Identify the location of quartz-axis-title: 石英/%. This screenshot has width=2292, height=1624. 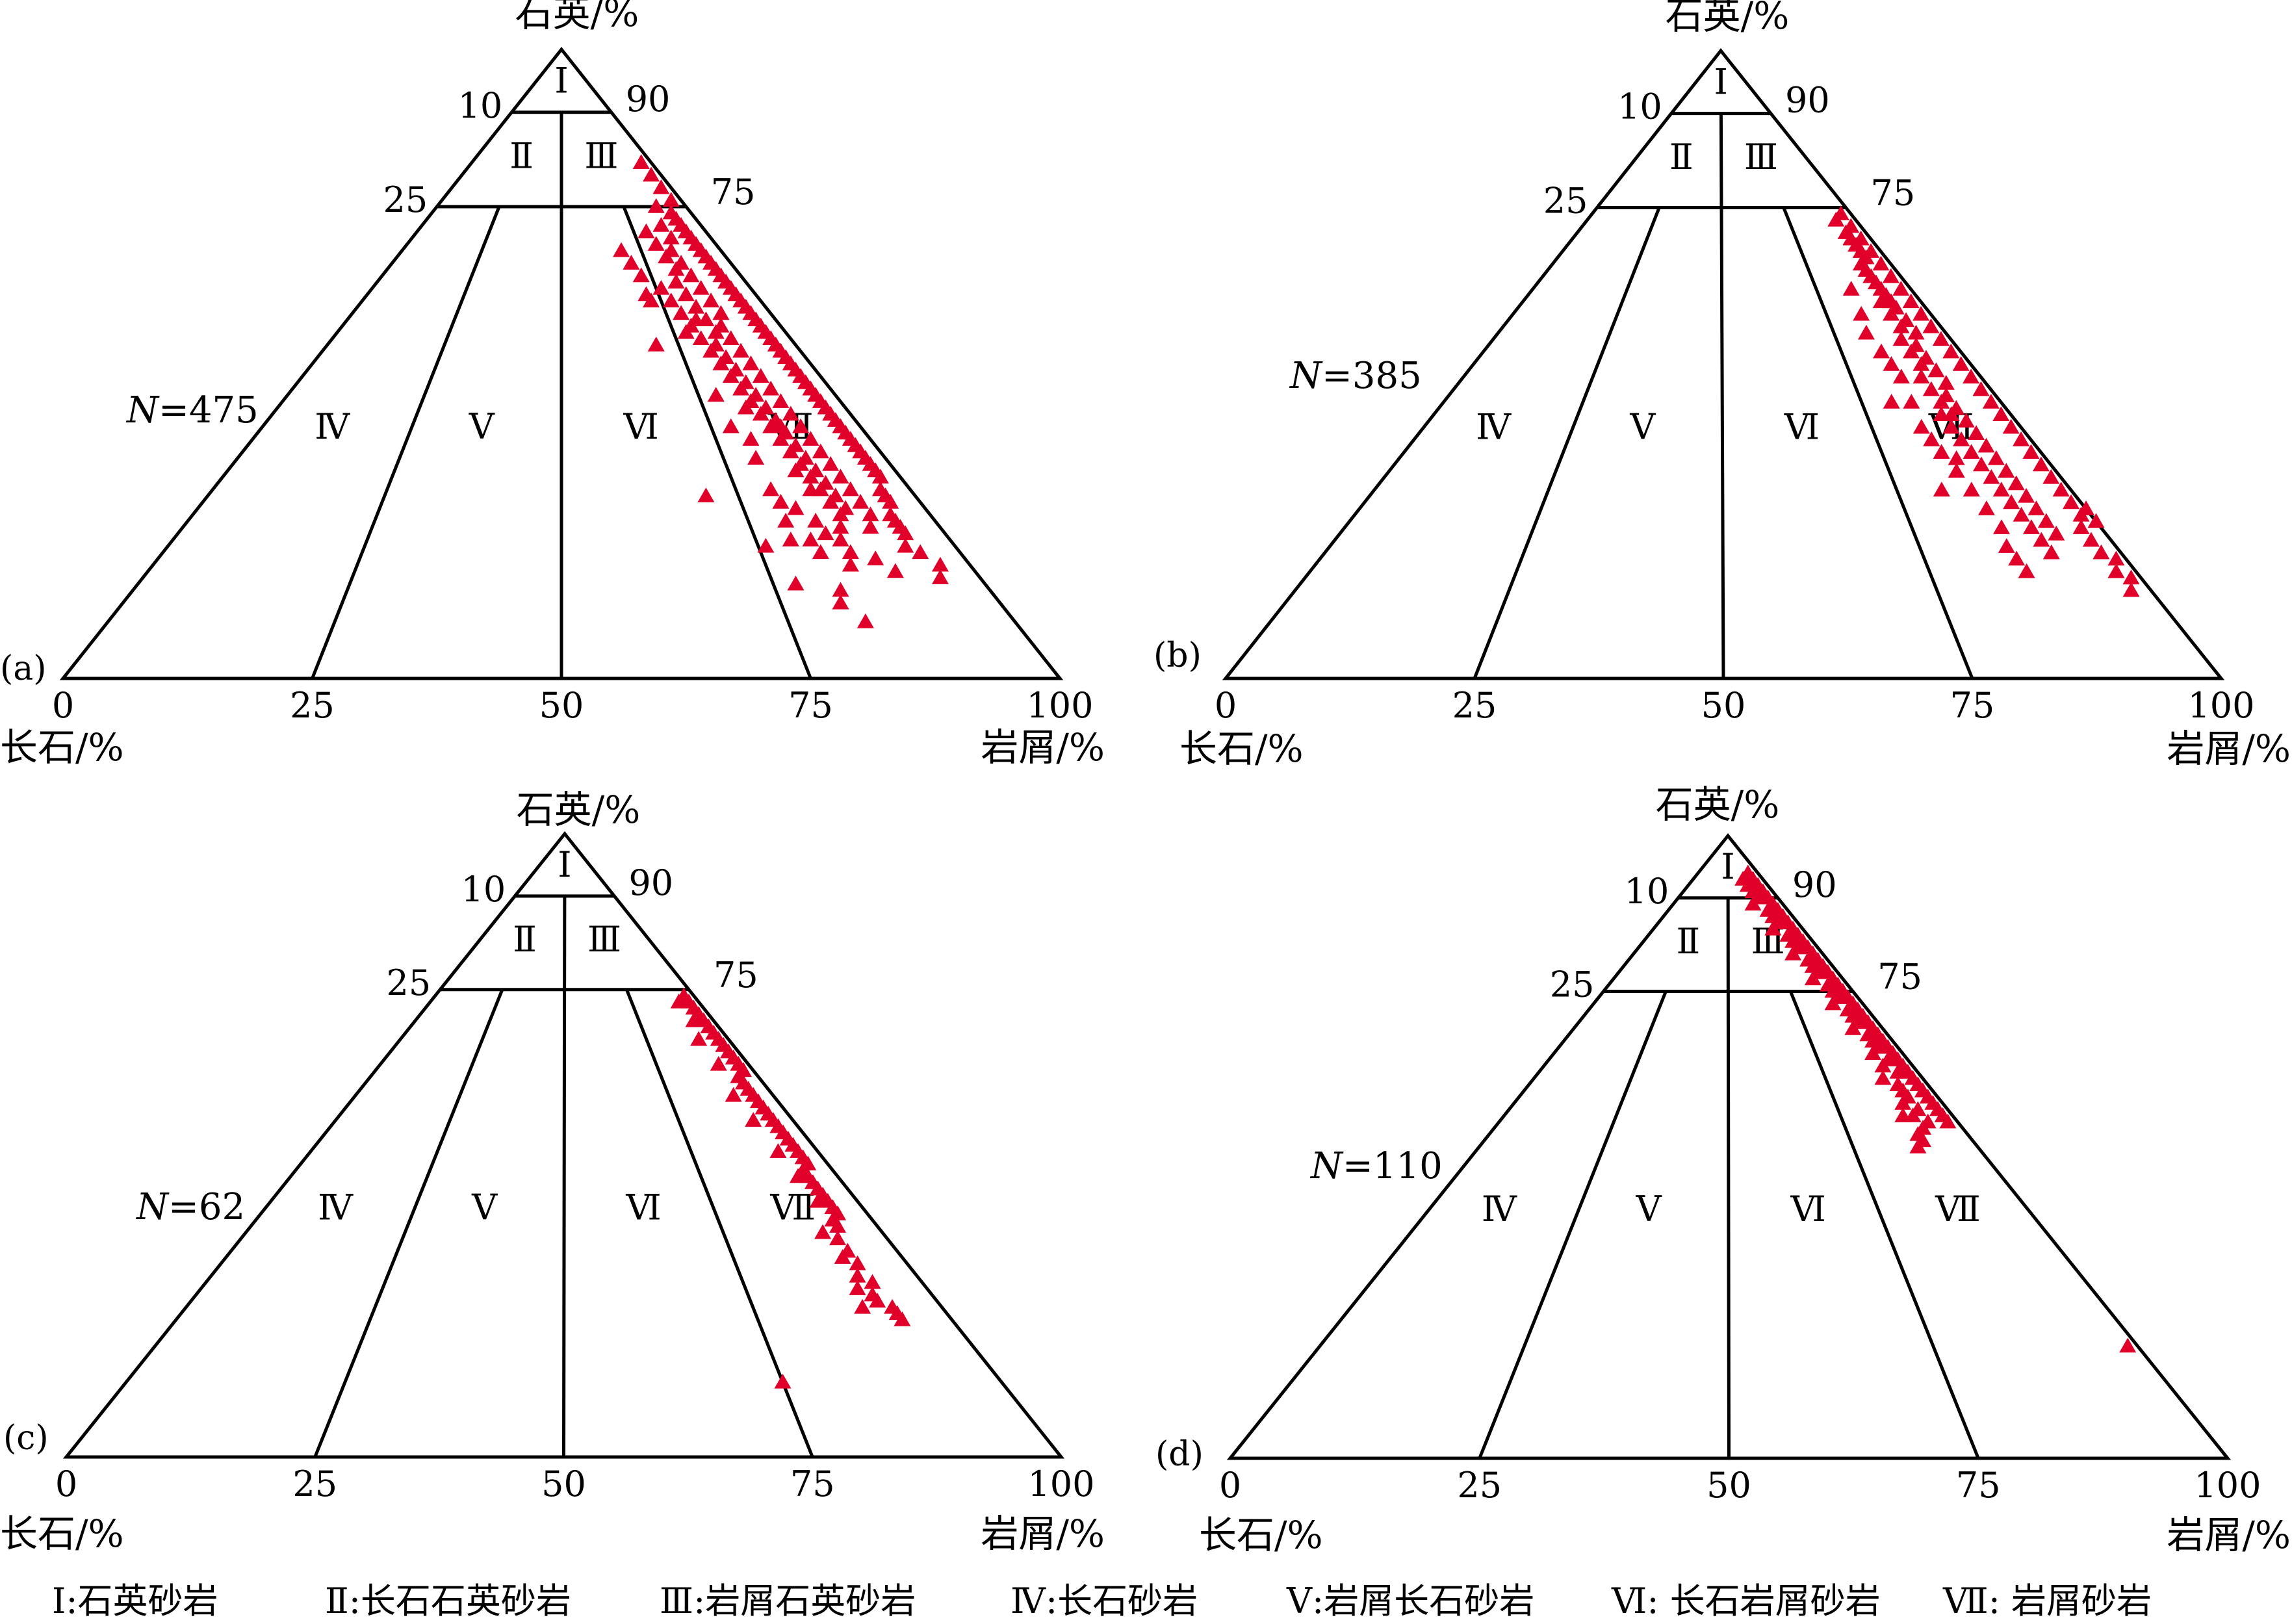
(579, 810).